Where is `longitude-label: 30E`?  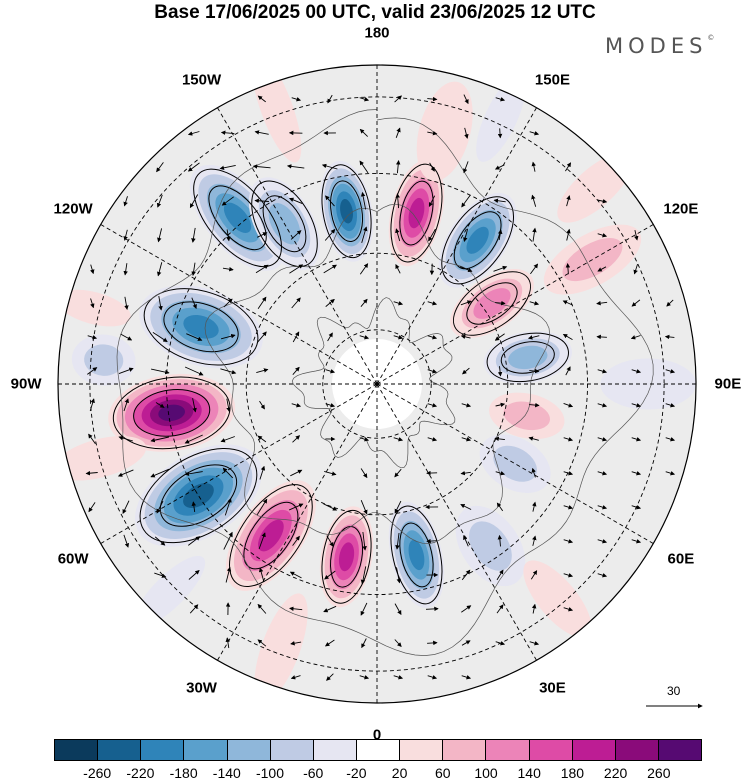
longitude-label: 30E is located at coordinates (552, 688).